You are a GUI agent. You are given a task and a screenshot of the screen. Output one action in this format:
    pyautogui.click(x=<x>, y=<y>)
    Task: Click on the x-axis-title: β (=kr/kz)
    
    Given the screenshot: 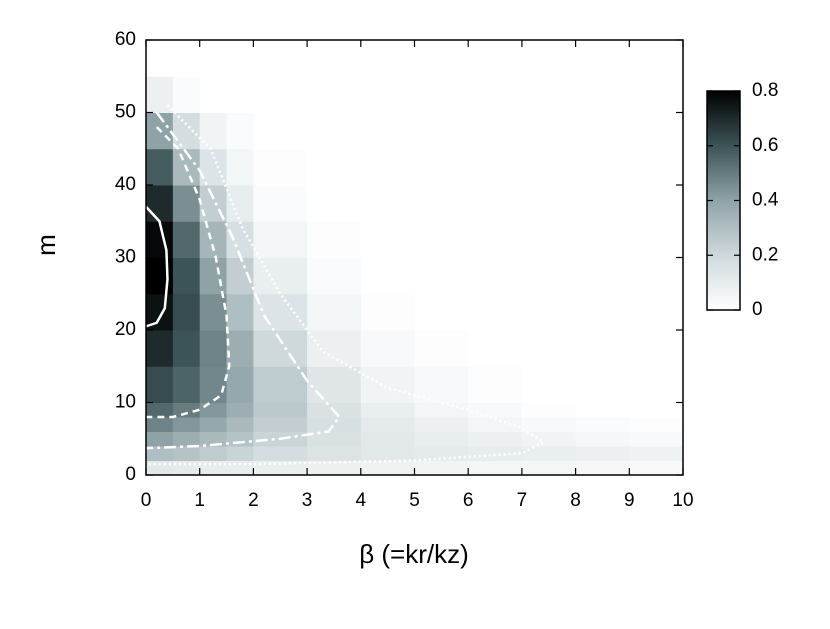 What is the action you would take?
    pyautogui.click(x=414, y=554)
    